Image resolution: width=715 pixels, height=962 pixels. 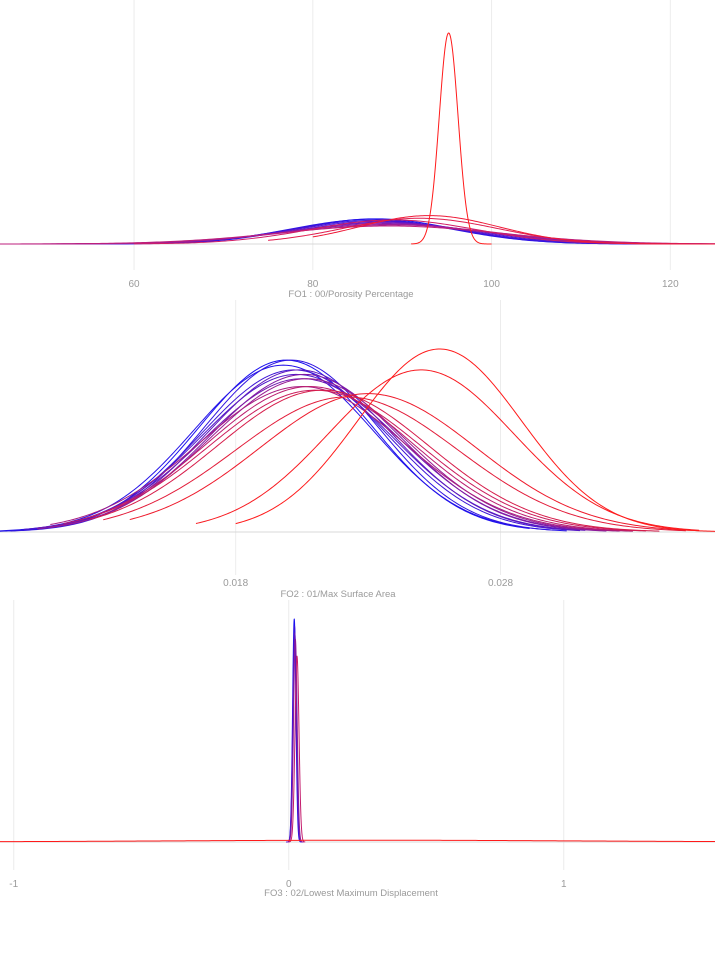 What do you see at coordinates (297, 749) in the screenshot?
I see `displacement-density-curve-c5` at bounding box center [297, 749].